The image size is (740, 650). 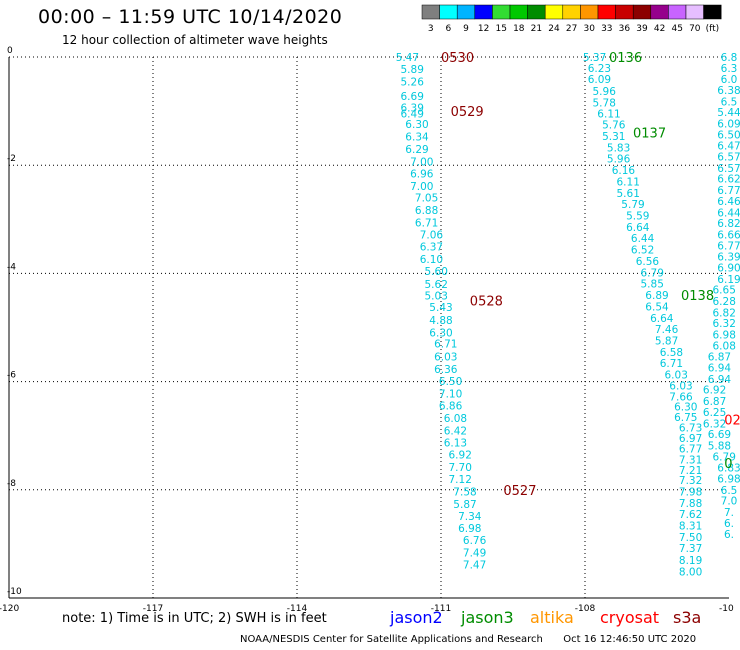 I want to click on wave-height-point: 6.8, so click(x=729, y=58).